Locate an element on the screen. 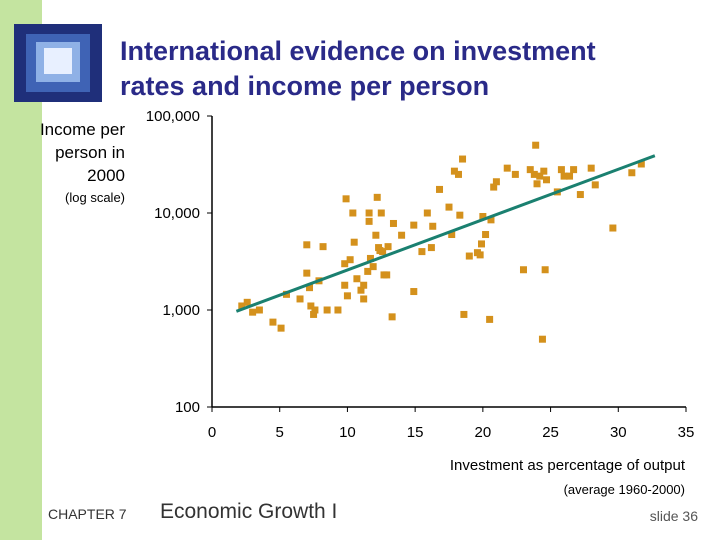 This screenshot has width=720, height=540. title-line-2: rates and income per person is located at coordinates (305, 86).